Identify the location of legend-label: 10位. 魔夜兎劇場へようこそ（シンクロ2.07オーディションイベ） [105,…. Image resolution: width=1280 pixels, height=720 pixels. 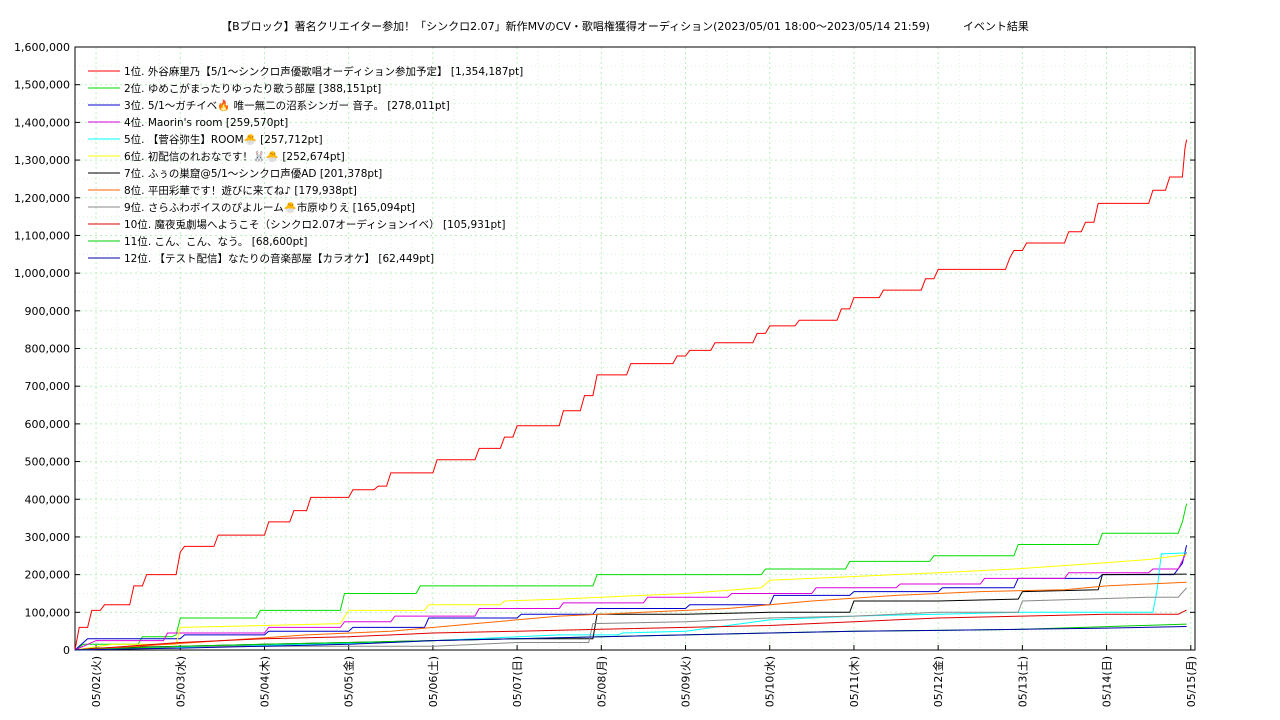
(314, 224).